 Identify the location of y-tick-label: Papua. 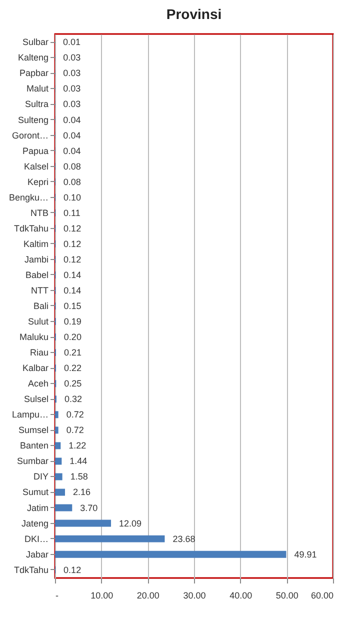
(35, 151).